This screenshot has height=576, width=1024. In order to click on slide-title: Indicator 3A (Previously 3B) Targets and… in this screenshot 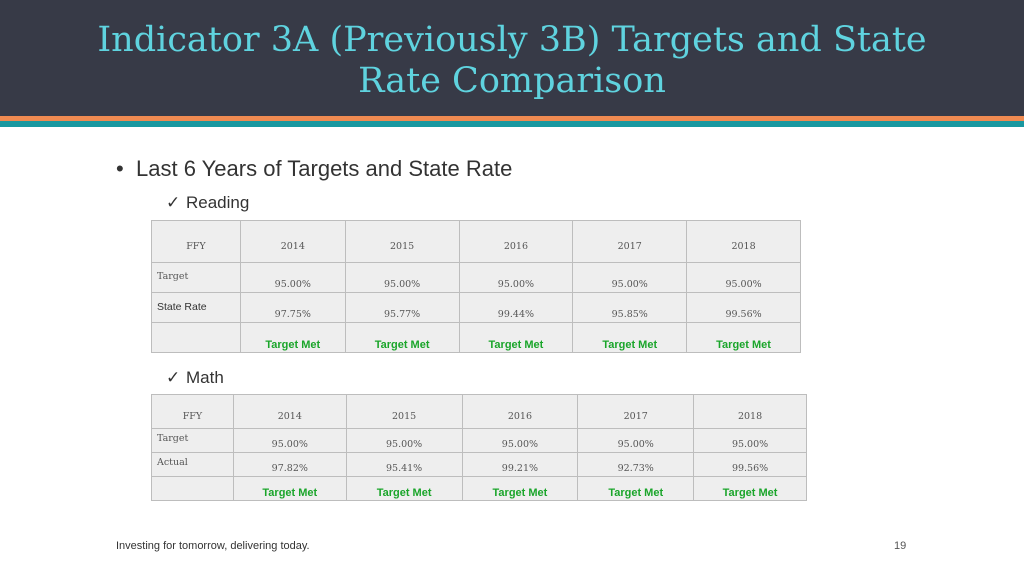, I will do `click(512, 61)`.